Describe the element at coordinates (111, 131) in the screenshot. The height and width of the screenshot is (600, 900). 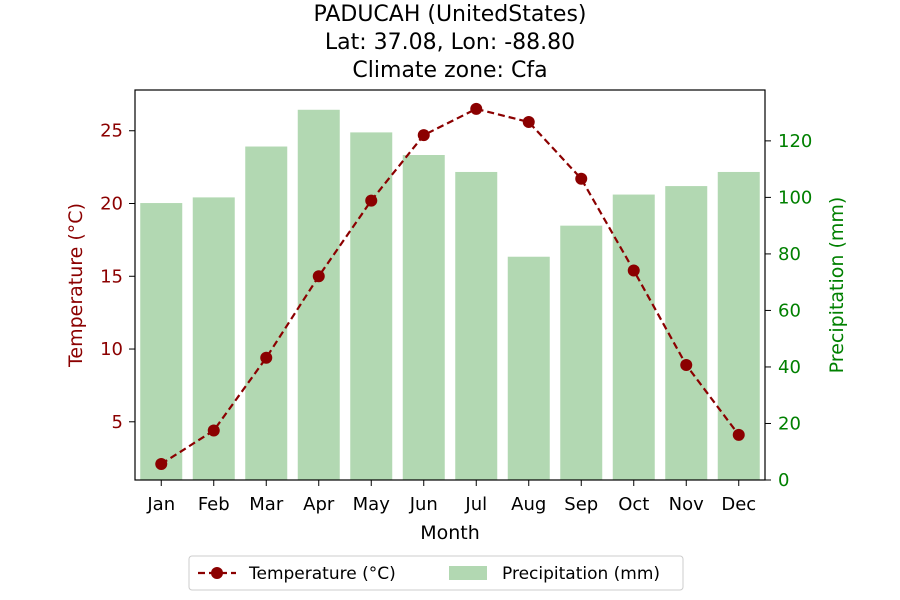
I see `temperature-tick-label: 25` at that location.